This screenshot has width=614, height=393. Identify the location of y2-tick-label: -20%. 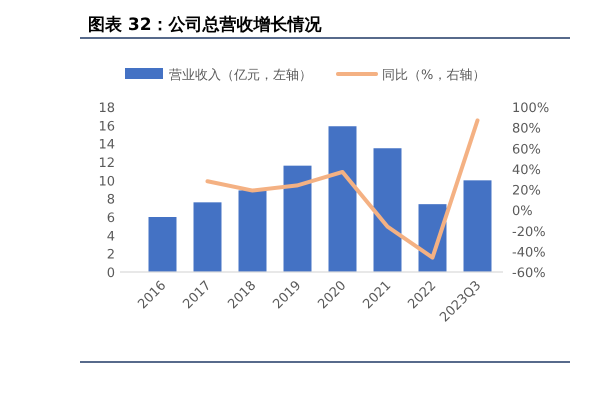
(529, 232).